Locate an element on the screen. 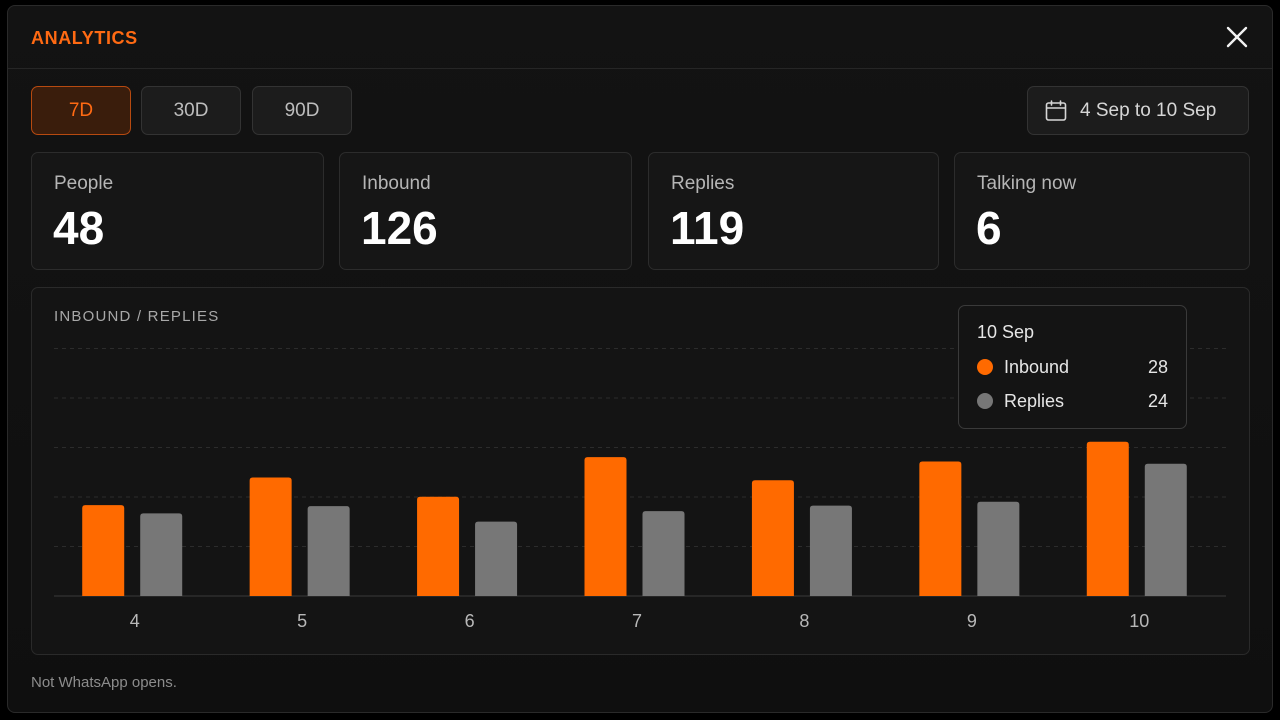 This screenshot has width=1280, height=720. tooltip-row-replies: Replies 24 is located at coordinates (1072, 401).